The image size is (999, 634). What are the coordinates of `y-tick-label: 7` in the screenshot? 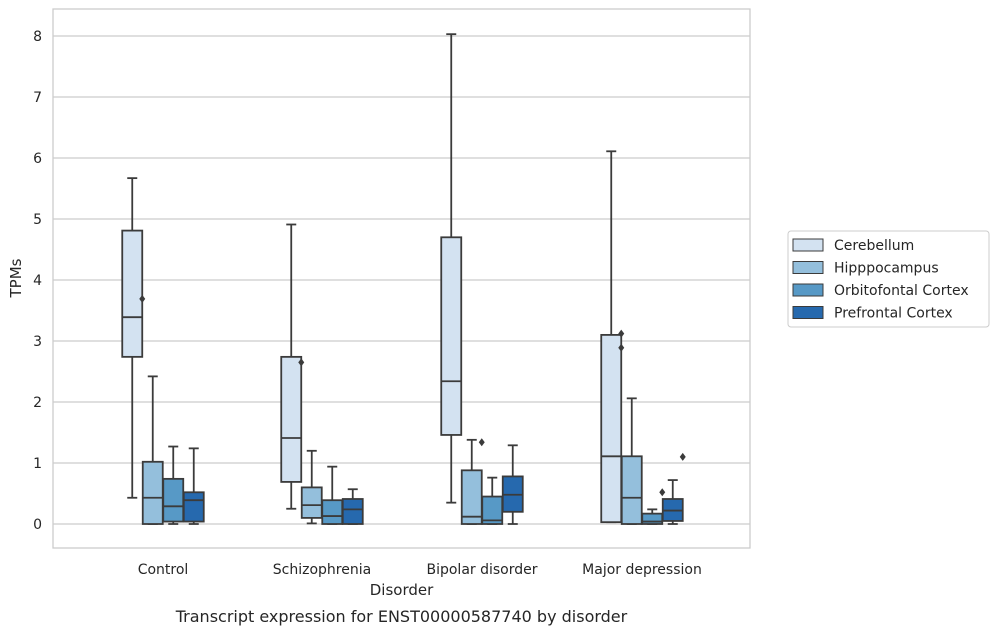 It's located at (37, 98).